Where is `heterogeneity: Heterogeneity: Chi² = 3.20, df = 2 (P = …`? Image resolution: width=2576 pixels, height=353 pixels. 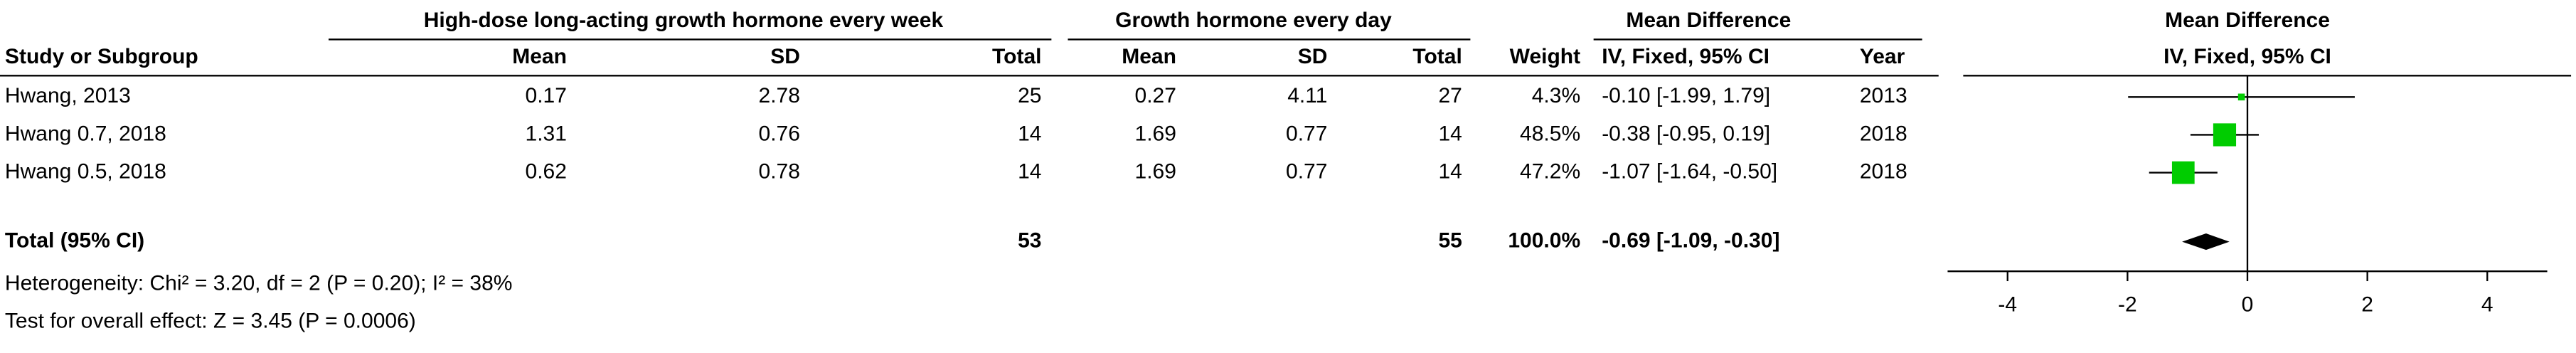 heterogeneity: Heterogeneity: Chi² = 3.20, df = 2 (P = … is located at coordinates (259, 283).